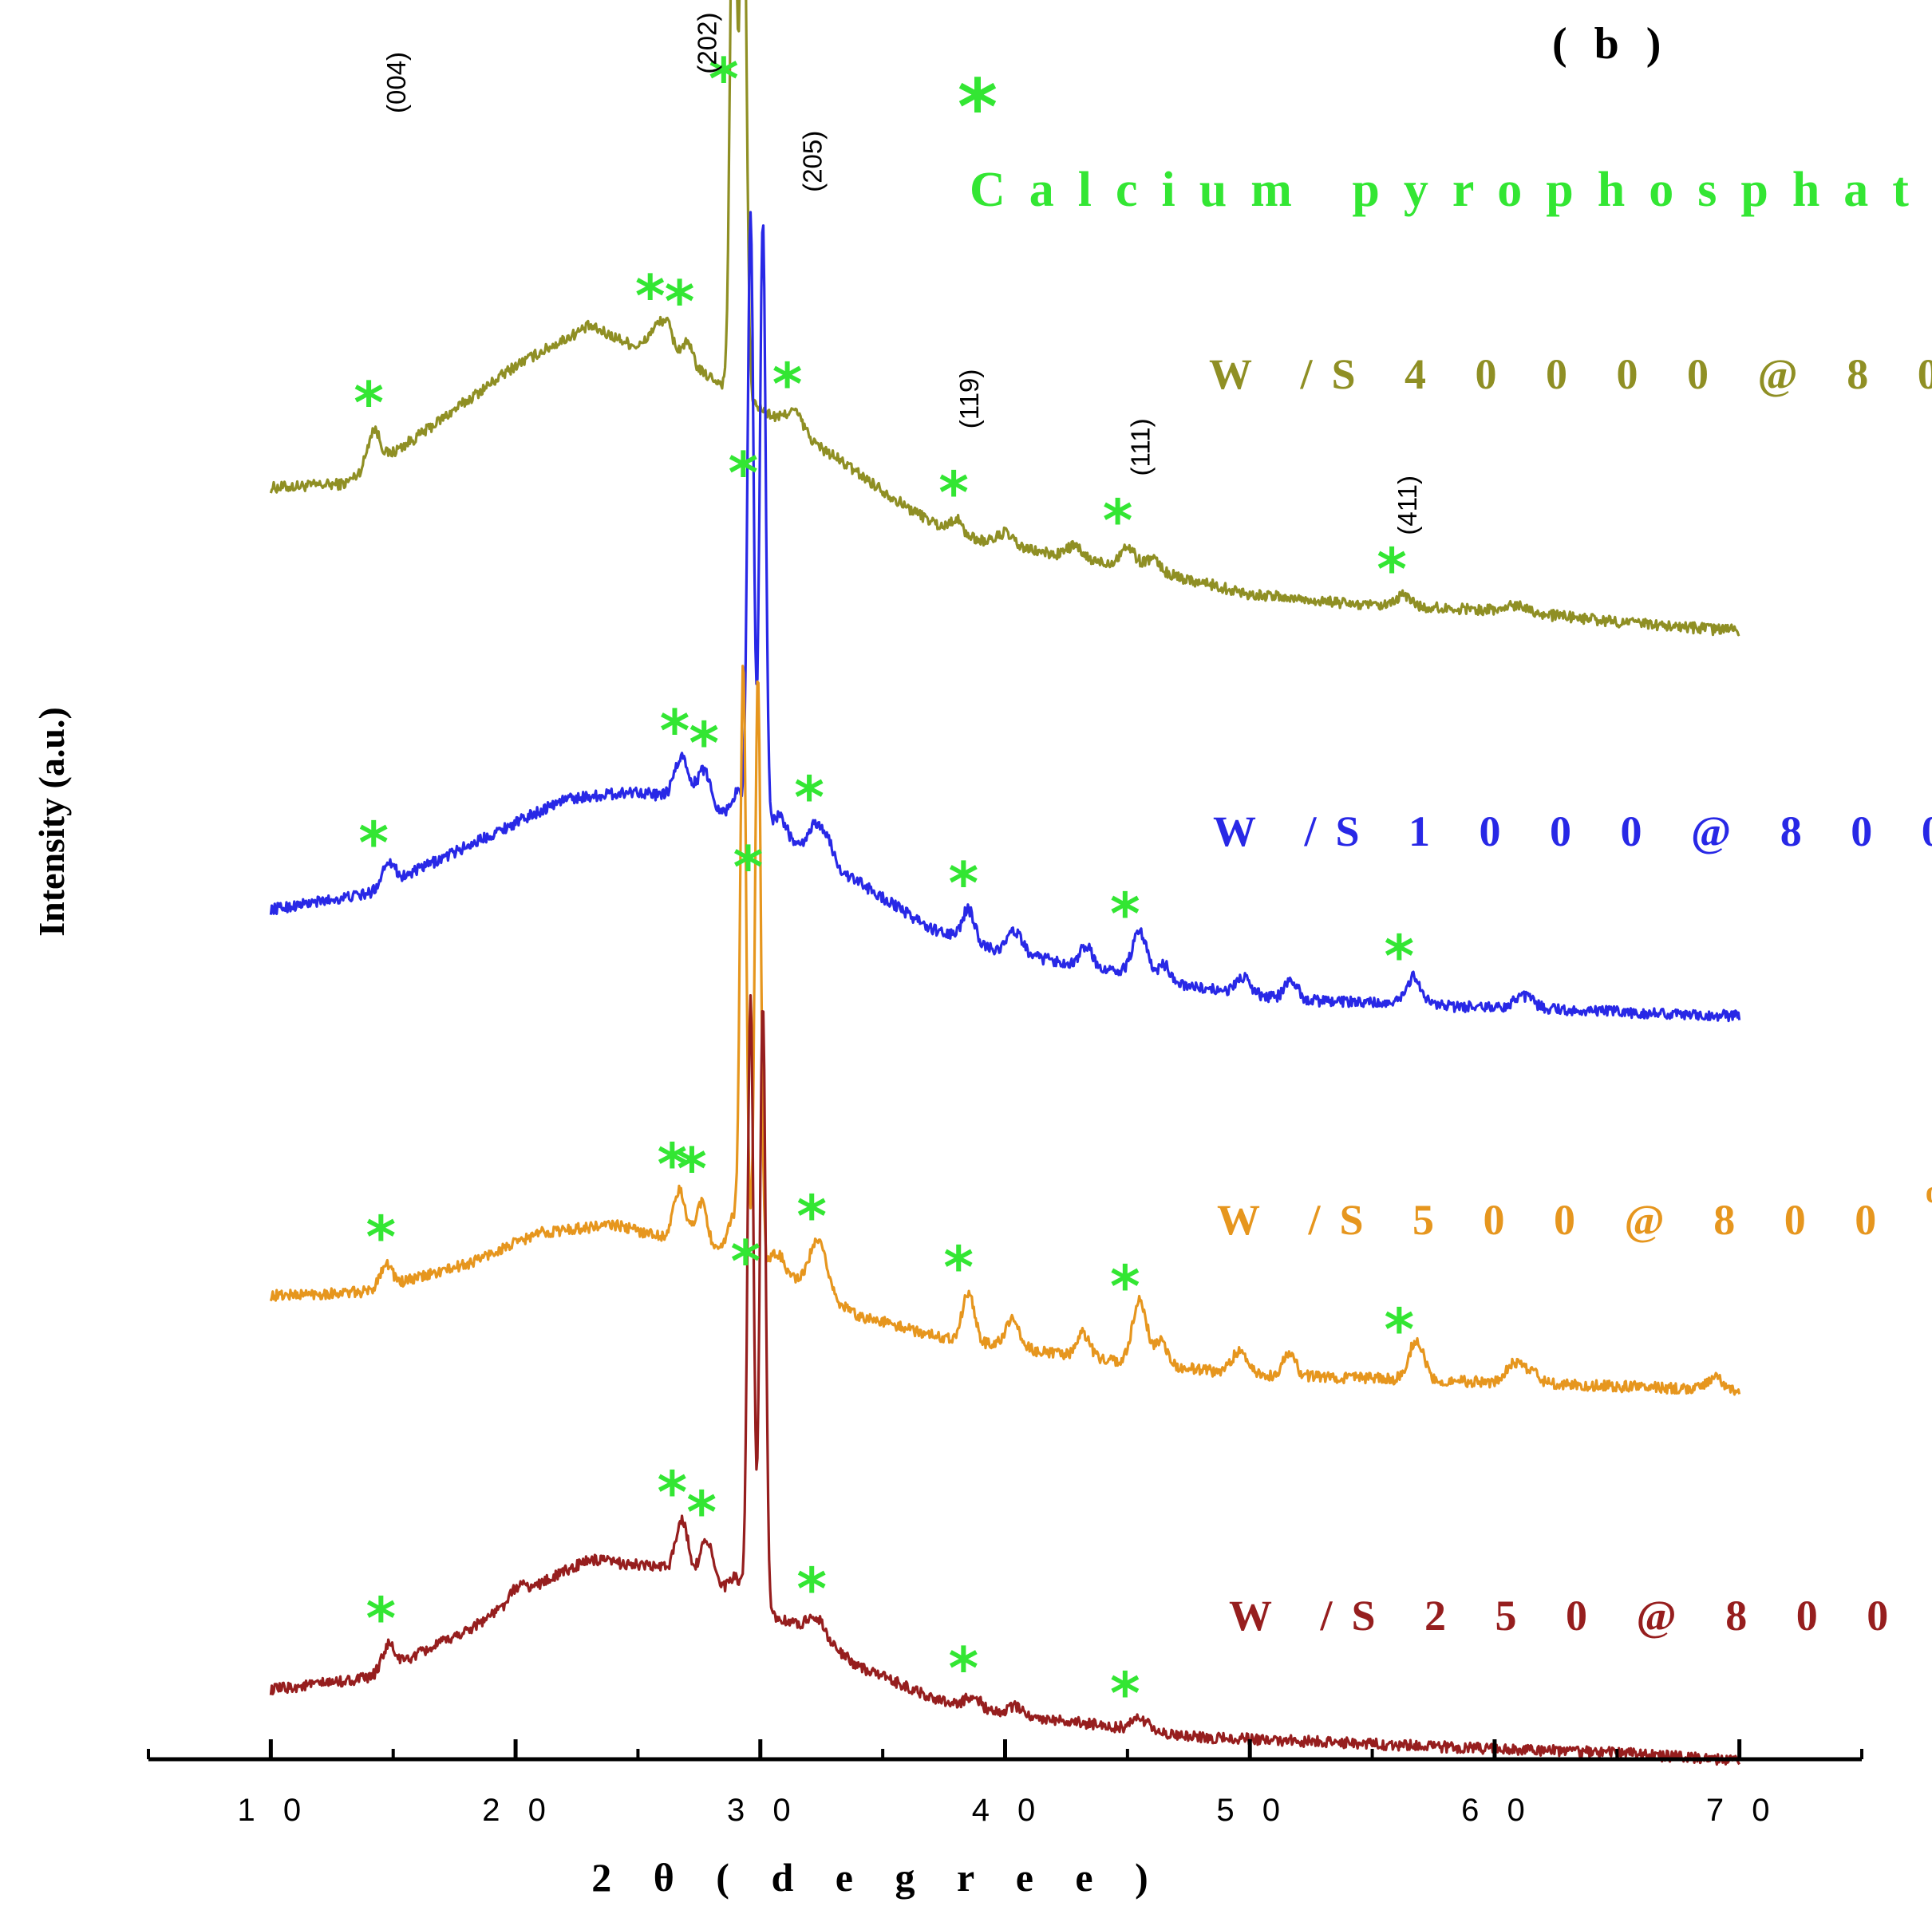 Image resolution: width=1932 pixels, height=1918 pixels. Describe the element at coordinates (1610, 44) in the screenshot. I see `panel-label: ( b )` at that location.